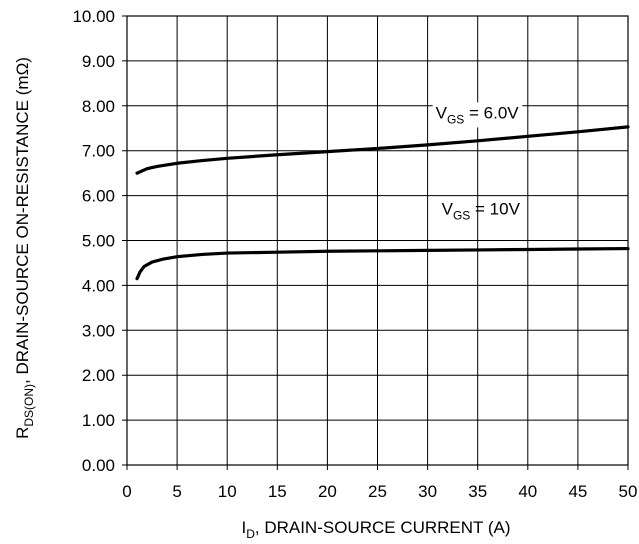 This screenshot has height=544, width=639. What do you see at coordinates (382, 263) in the screenshot?
I see `series-line-vgs-10v` at bounding box center [382, 263].